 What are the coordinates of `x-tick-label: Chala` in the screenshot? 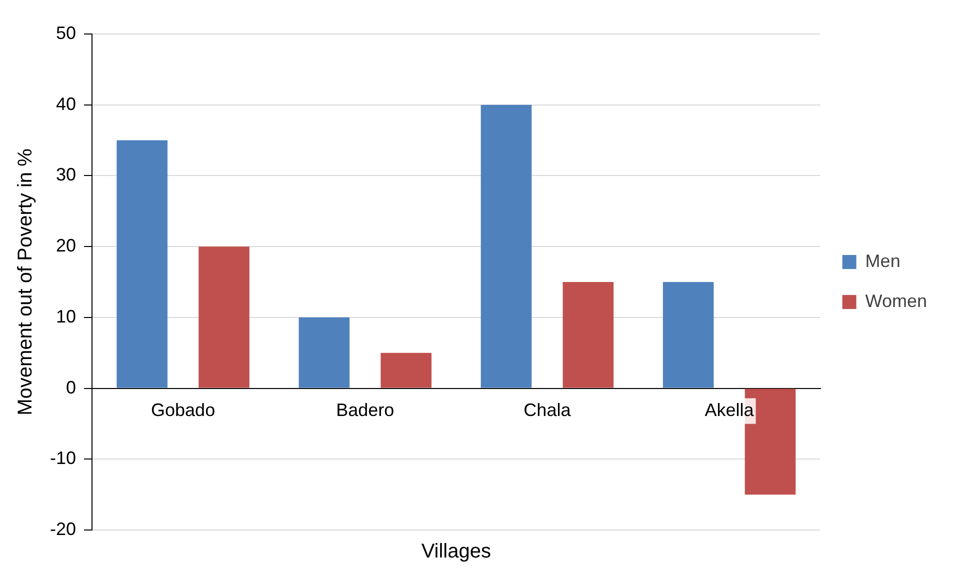 It's located at (548, 410).